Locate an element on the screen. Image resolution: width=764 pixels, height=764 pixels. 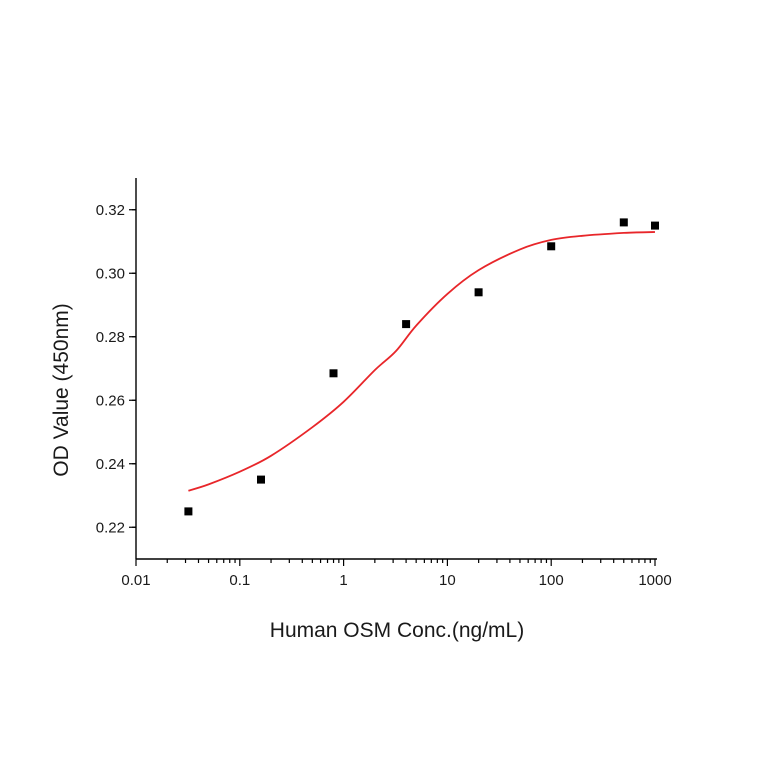
x-tick-label-1: 0.1 is located at coordinates (239, 580).